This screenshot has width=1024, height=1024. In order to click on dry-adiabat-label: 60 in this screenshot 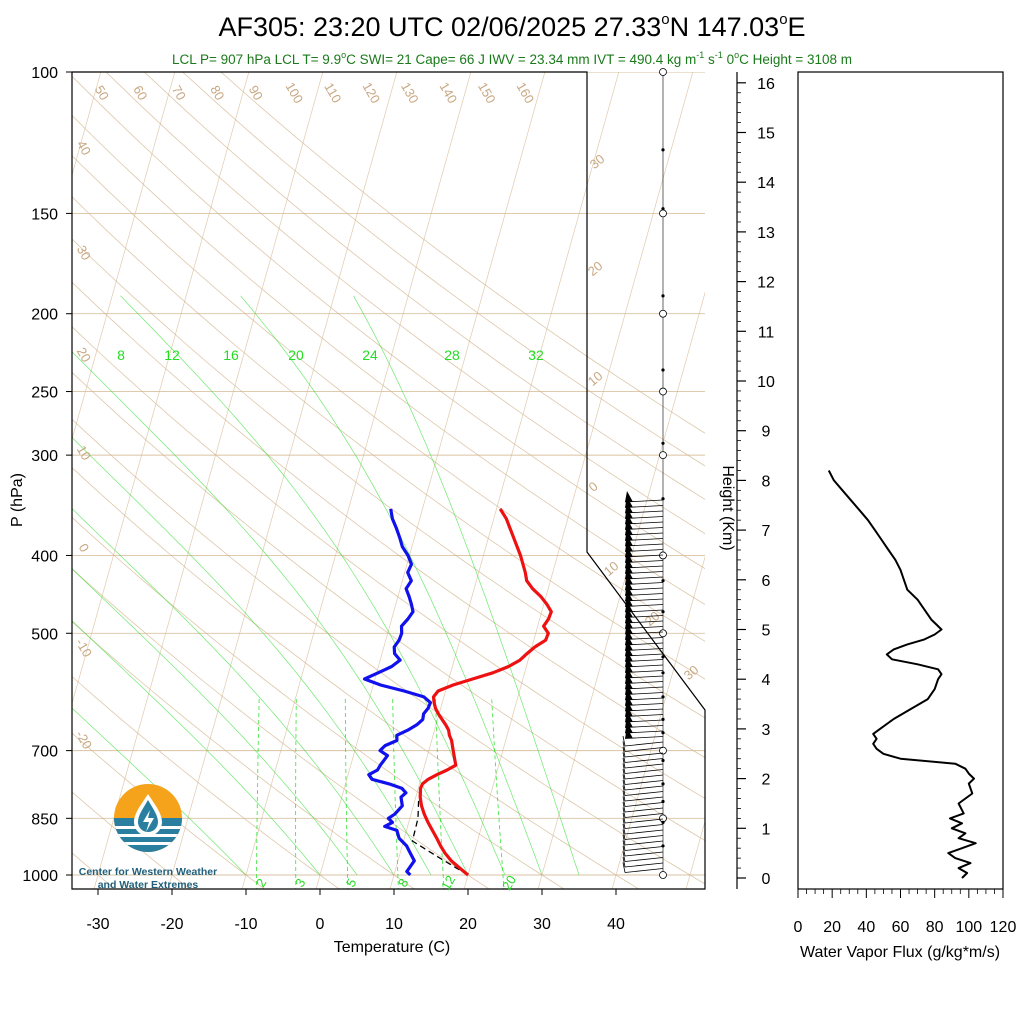, I will do `click(140, 93)`.